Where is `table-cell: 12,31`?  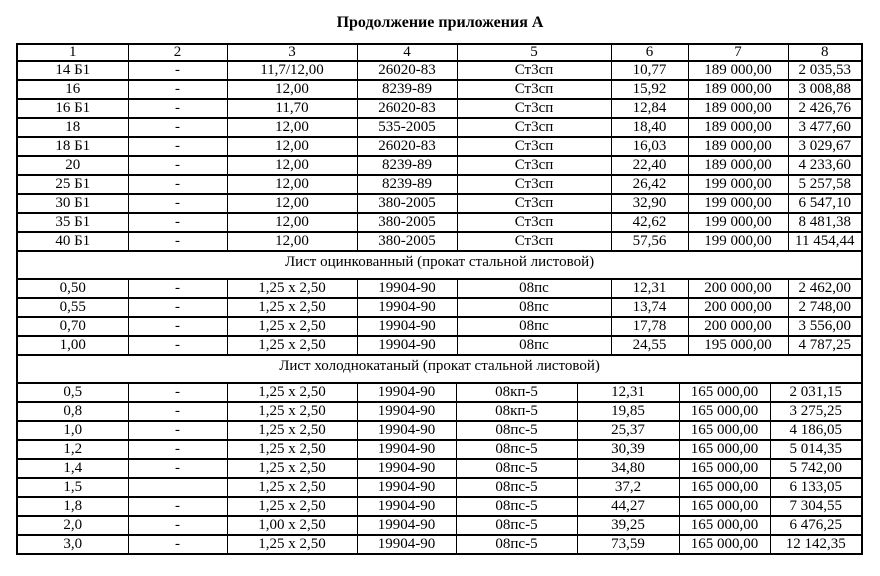 table-cell: 12,31 is located at coordinates (628, 392).